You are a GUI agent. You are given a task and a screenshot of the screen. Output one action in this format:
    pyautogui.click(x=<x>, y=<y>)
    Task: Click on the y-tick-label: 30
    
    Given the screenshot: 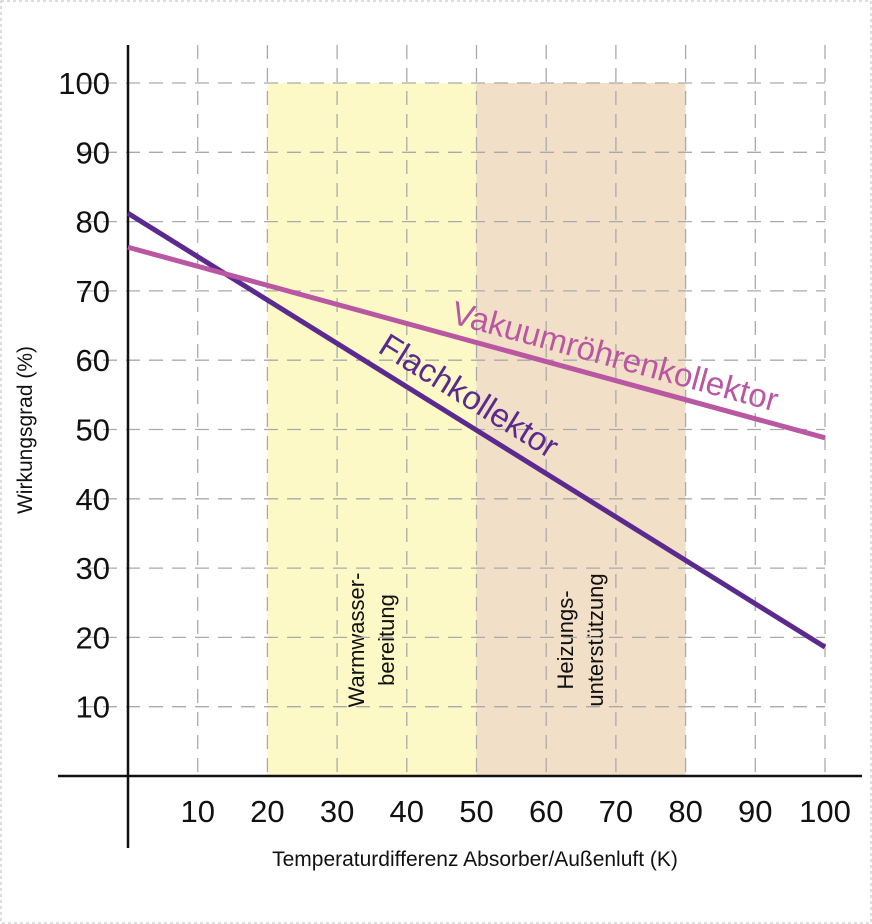 What is the action you would take?
    pyautogui.click(x=93, y=568)
    